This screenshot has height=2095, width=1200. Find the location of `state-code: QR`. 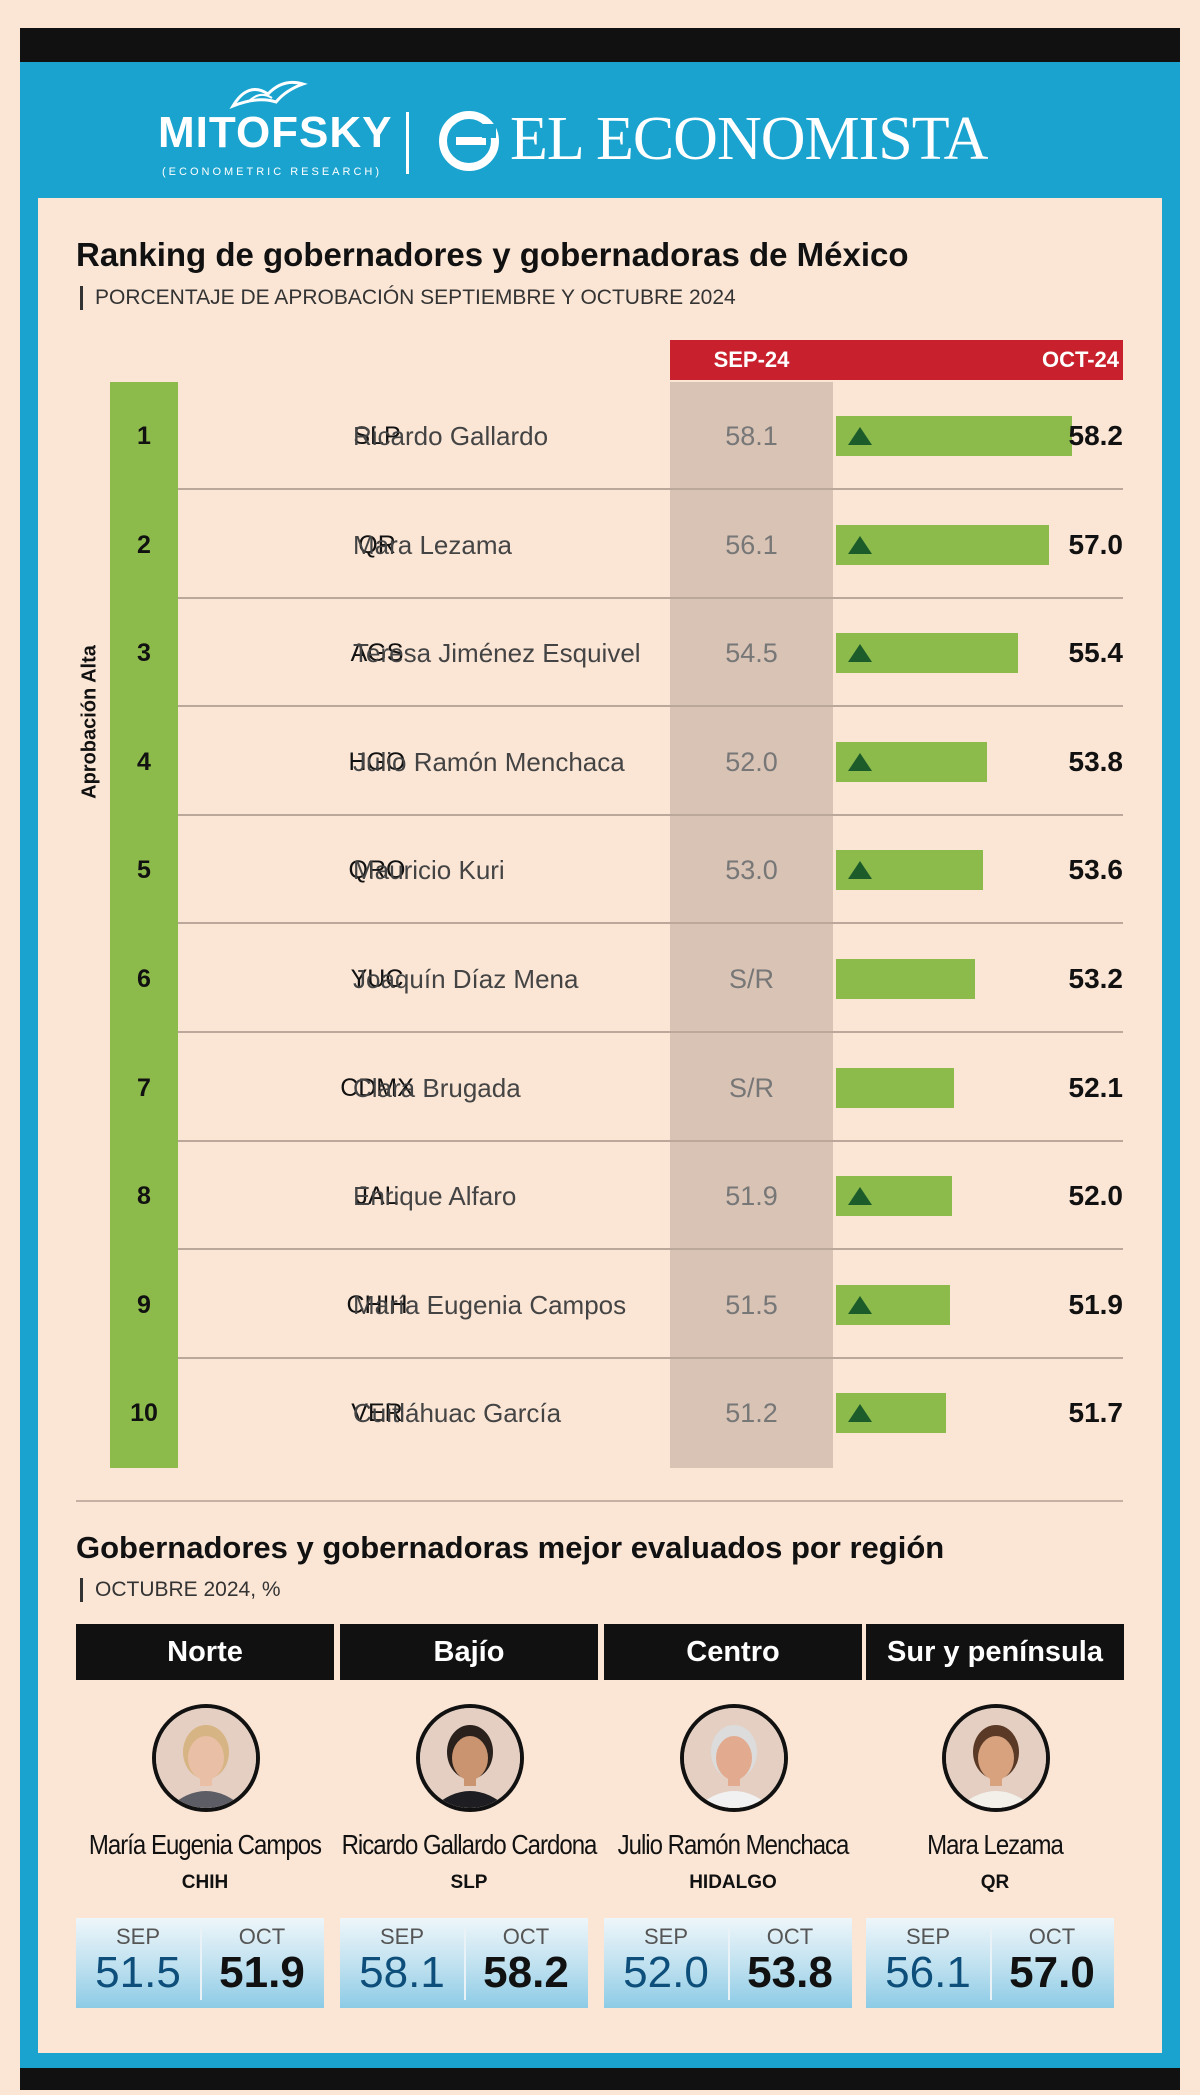

state-code: QR is located at coordinates (377, 544).